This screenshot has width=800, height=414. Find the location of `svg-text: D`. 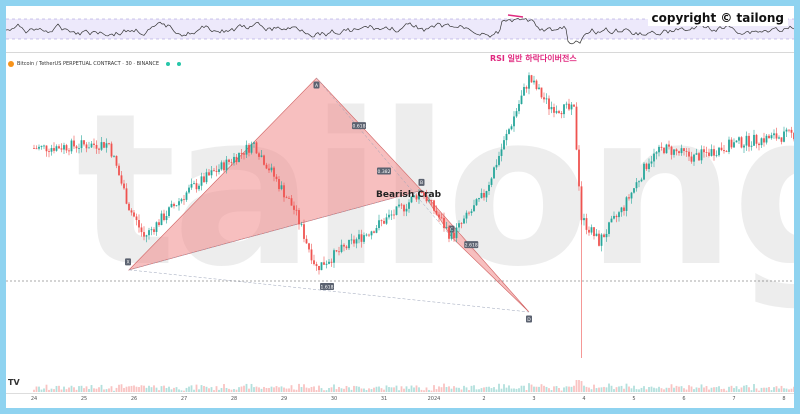

svg-text: D is located at coordinates (529, 320).